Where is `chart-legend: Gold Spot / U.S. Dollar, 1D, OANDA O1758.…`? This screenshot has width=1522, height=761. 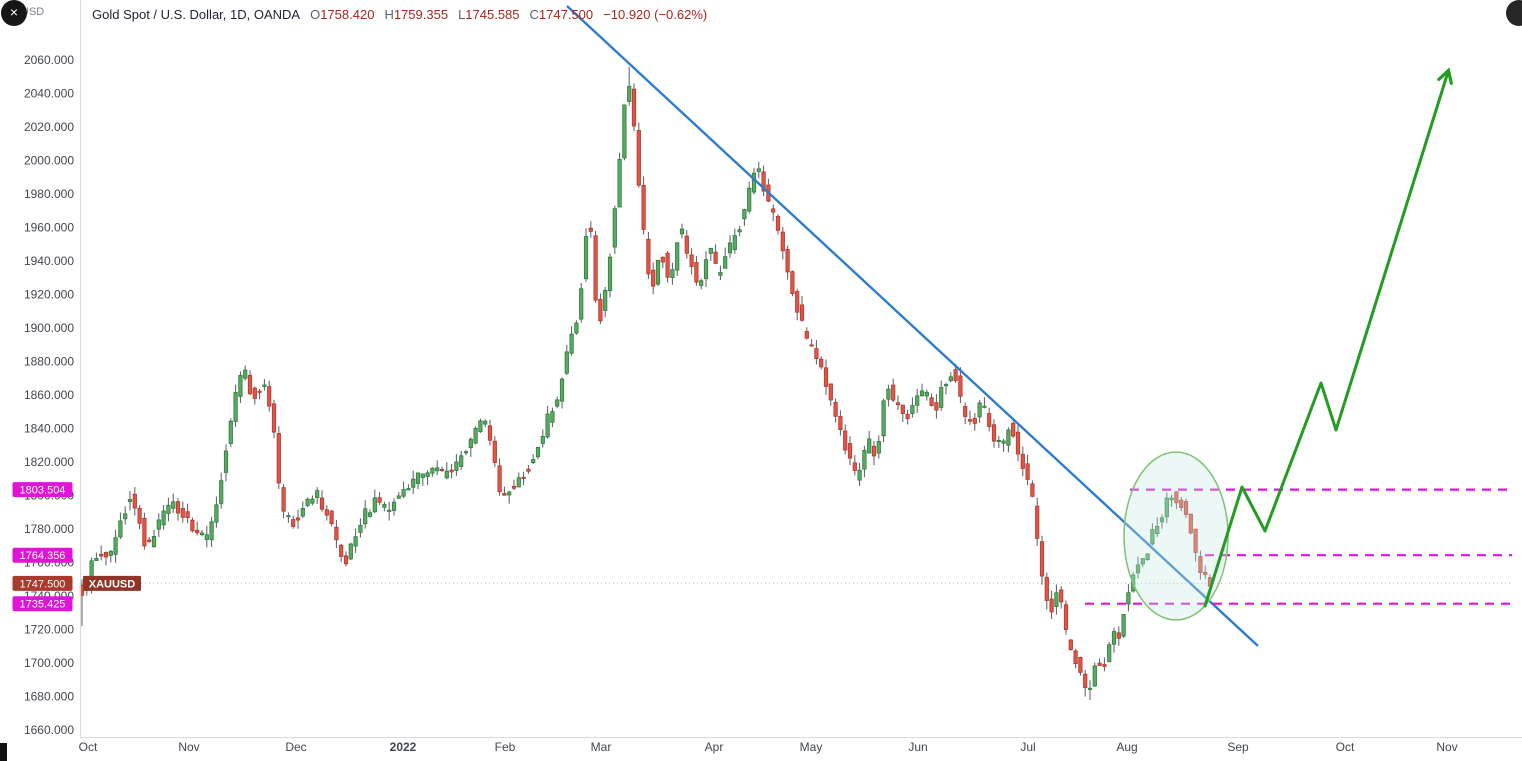
chart-legend: Gold Spot / U.S. Dollar, 1D, OANDA O1758.… is located at coordinates (399, 14).